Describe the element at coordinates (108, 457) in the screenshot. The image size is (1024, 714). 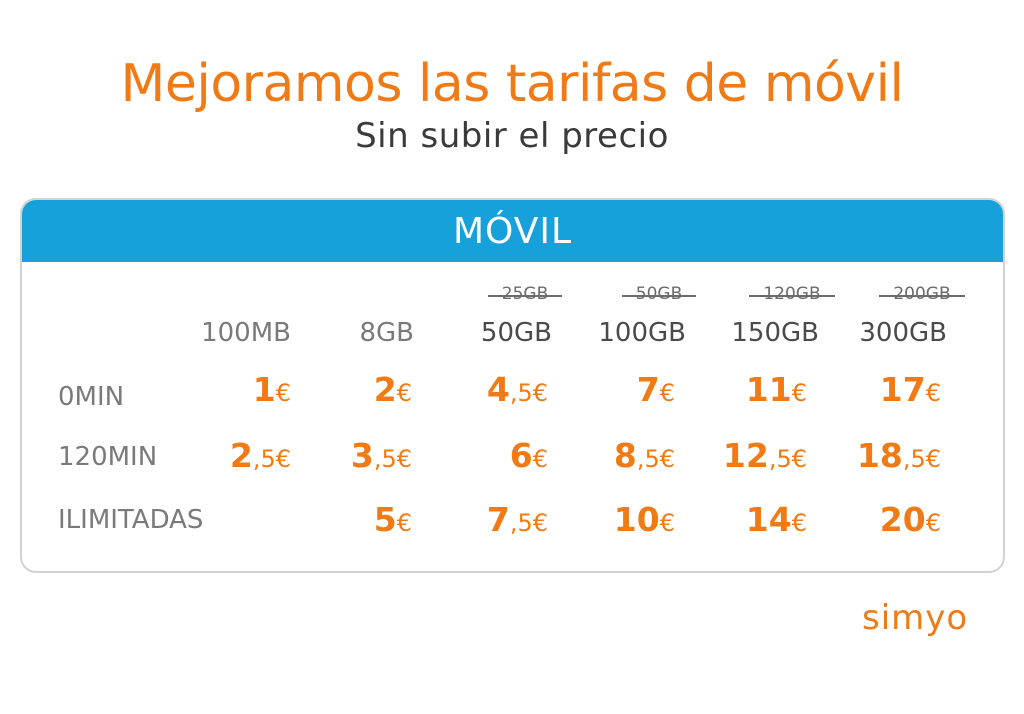
I see `row-label-120min: 120MIN` at that location.